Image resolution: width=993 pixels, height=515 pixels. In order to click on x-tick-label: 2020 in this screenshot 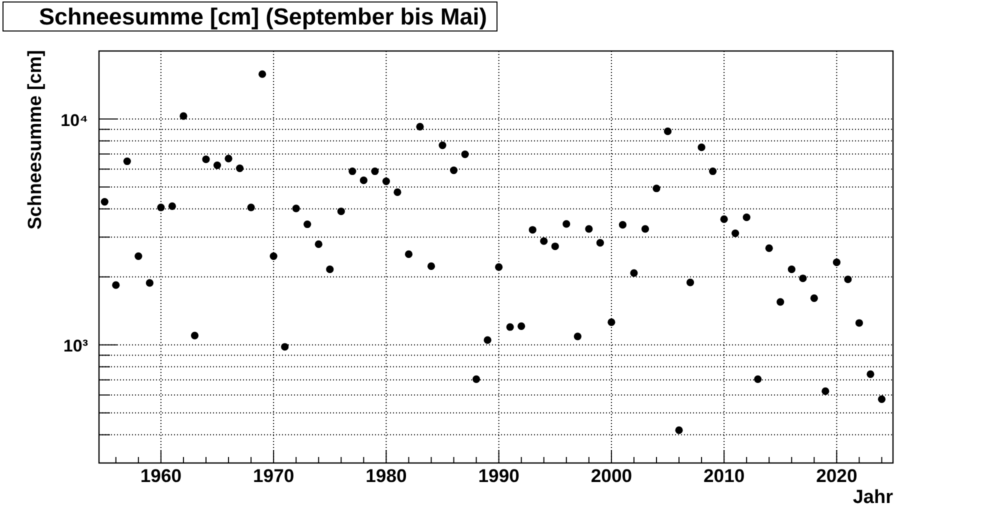, I will do `click(837, 475)`.